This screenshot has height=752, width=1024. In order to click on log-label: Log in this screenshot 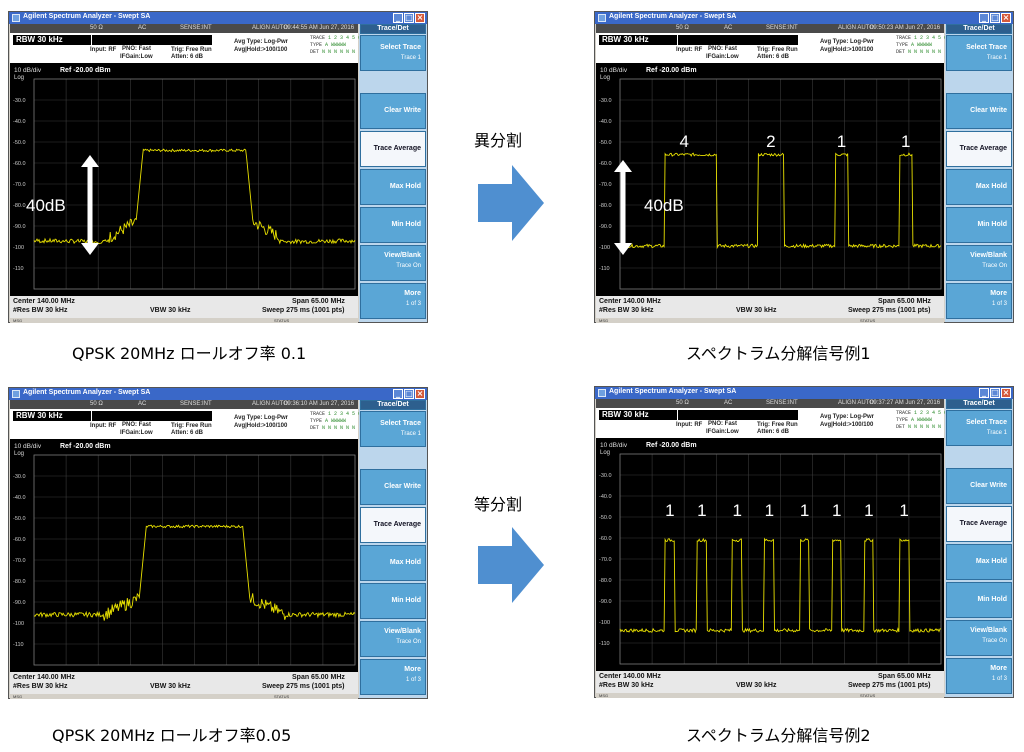, I will do `click(605, 78)`.